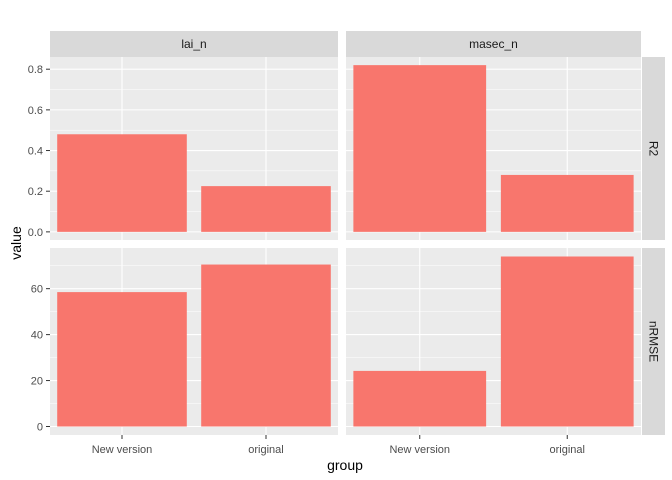 The image size is (672, 480). I want to click on bar-masec-n-r2-original, so click(567, 203).